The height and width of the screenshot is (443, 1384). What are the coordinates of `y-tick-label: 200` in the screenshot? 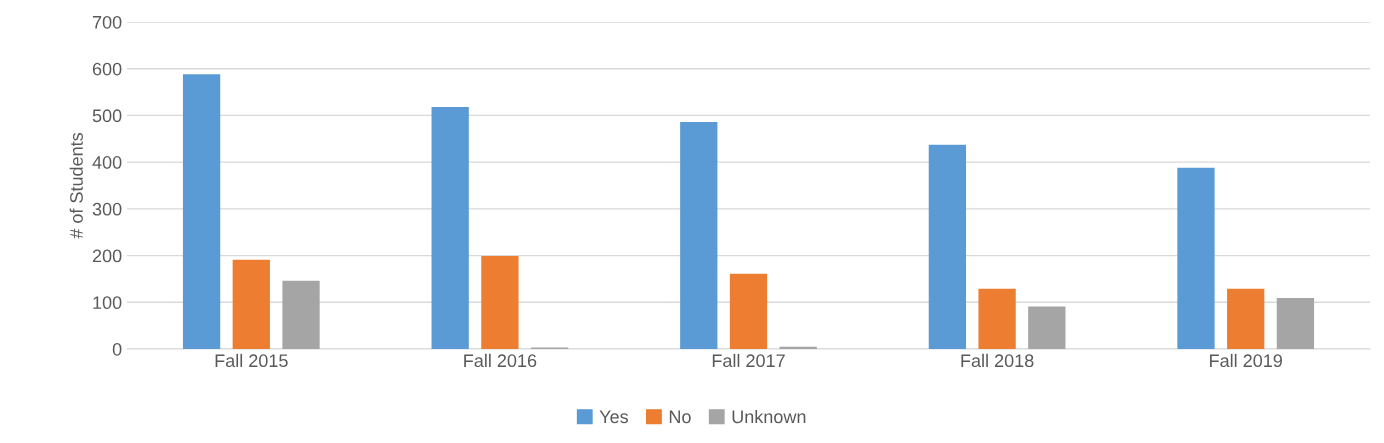 It's located at (107, 256).